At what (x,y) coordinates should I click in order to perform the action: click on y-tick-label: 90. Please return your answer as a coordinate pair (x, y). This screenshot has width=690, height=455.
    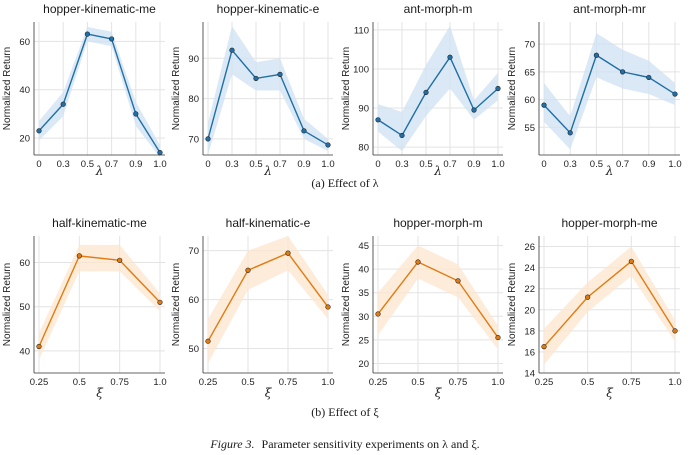
    Looking at the image, I should click on (363, 109).